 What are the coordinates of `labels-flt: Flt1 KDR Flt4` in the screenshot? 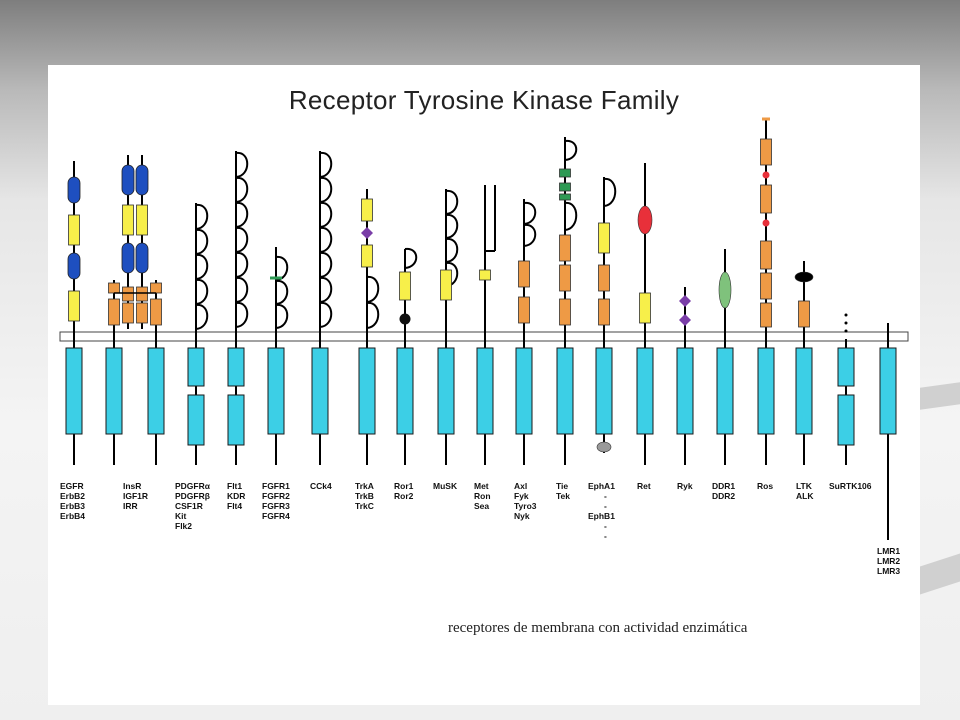 It's located at (236, 496).